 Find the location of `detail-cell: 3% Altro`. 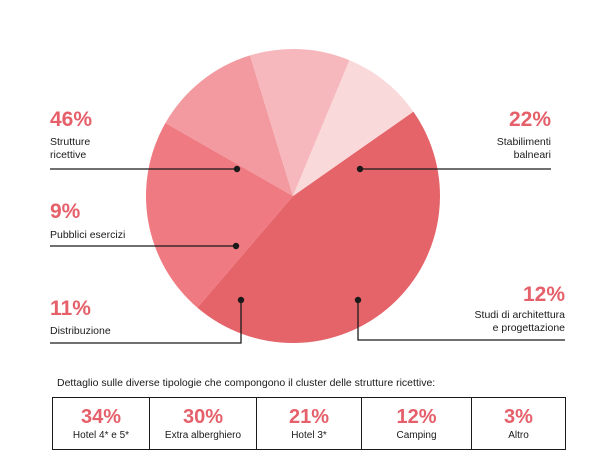

detail-cell: 3% Altro is located at coordinates (518, 423).